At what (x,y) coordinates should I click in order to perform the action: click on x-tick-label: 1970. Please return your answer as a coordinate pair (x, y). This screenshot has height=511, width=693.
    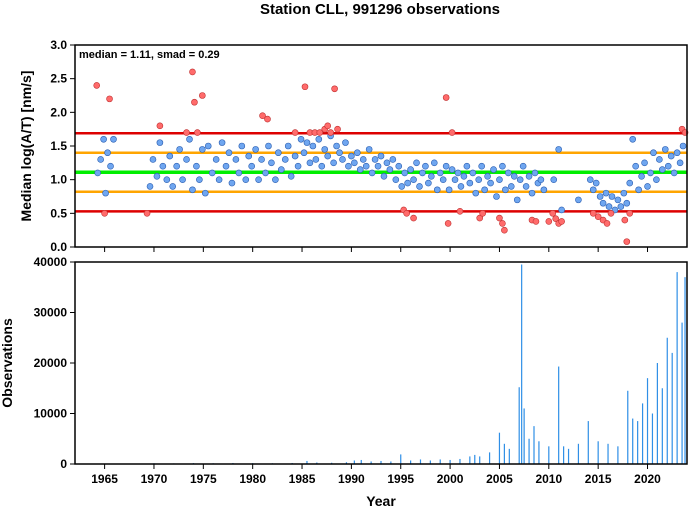
    Looking at the image, I should click on (154, 479).